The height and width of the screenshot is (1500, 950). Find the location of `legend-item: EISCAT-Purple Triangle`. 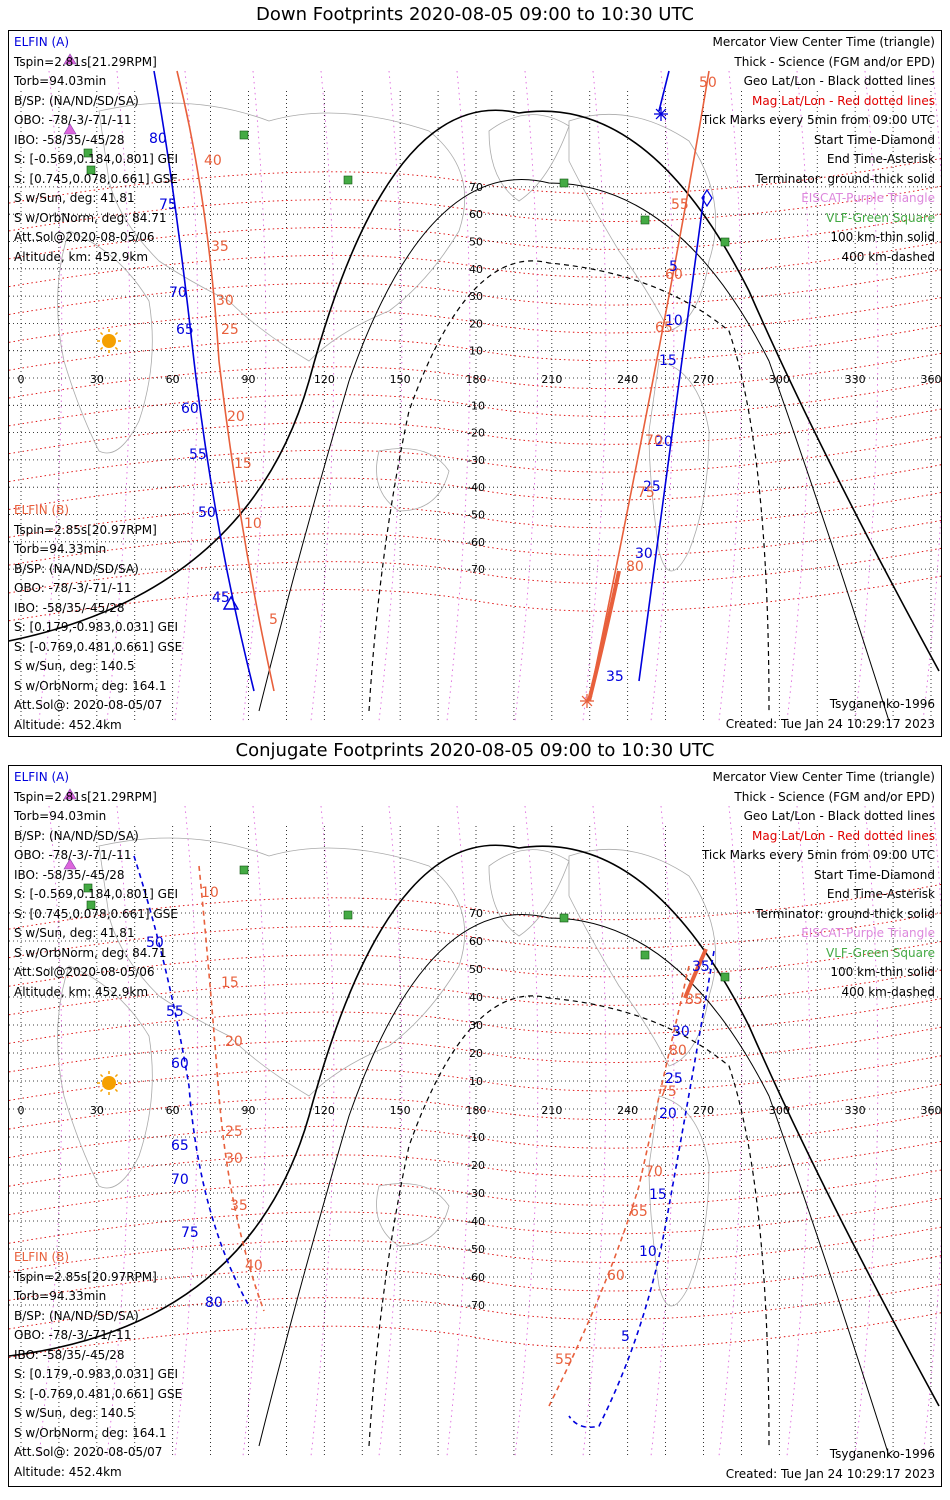

legend-item: EISCAT-Purple Triangle is located at coordinates (868, 933).